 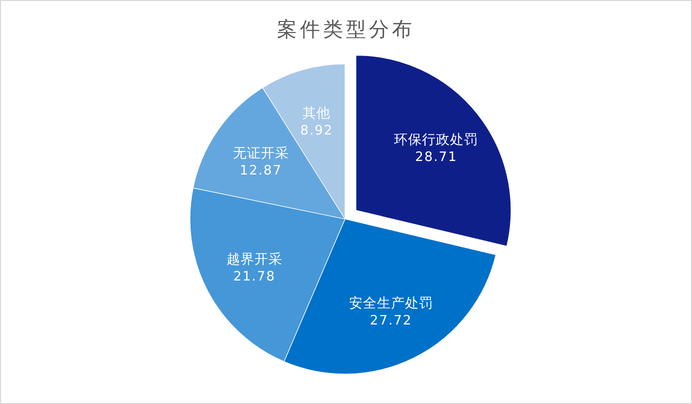 What do you see at coordinates (317, 131) in the screenshot?
I see `data-label: 8.92` at bounding box center [317, 131].